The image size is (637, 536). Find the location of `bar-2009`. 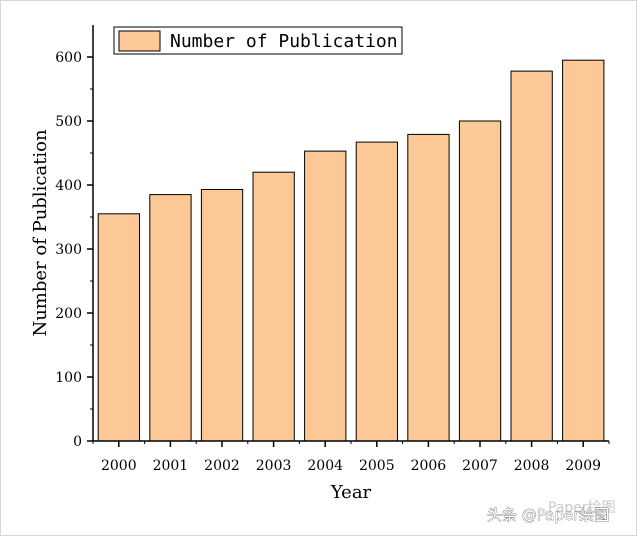

bar-2009 is located at coordinates (583, 250).